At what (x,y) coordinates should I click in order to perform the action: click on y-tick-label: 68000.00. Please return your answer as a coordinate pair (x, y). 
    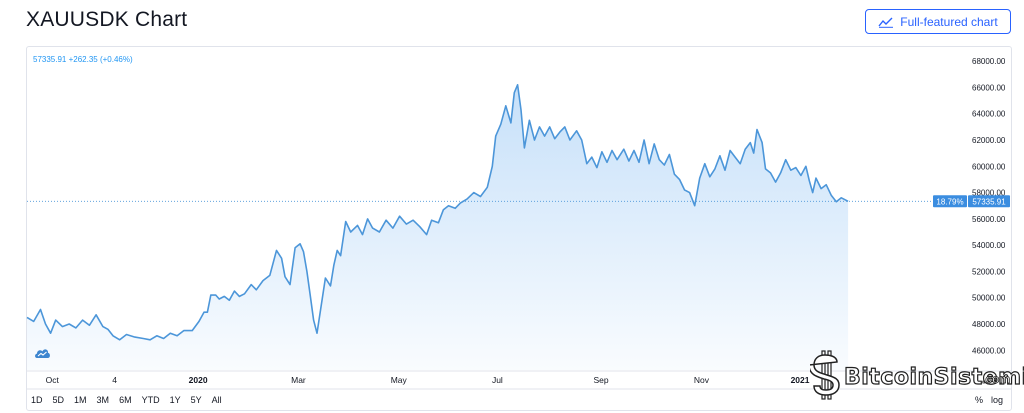
    Looking at the image, I should click on (989, 61).